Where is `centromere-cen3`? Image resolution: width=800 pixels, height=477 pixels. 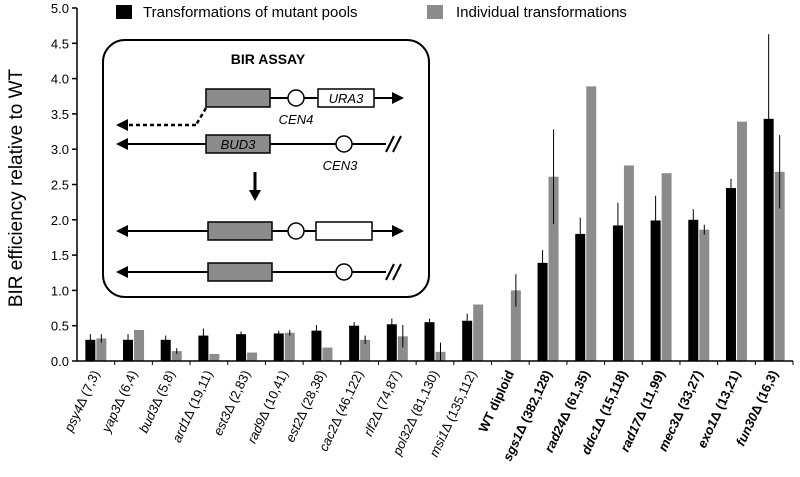
centromere-cen3 is located at coordinates (344, 144).